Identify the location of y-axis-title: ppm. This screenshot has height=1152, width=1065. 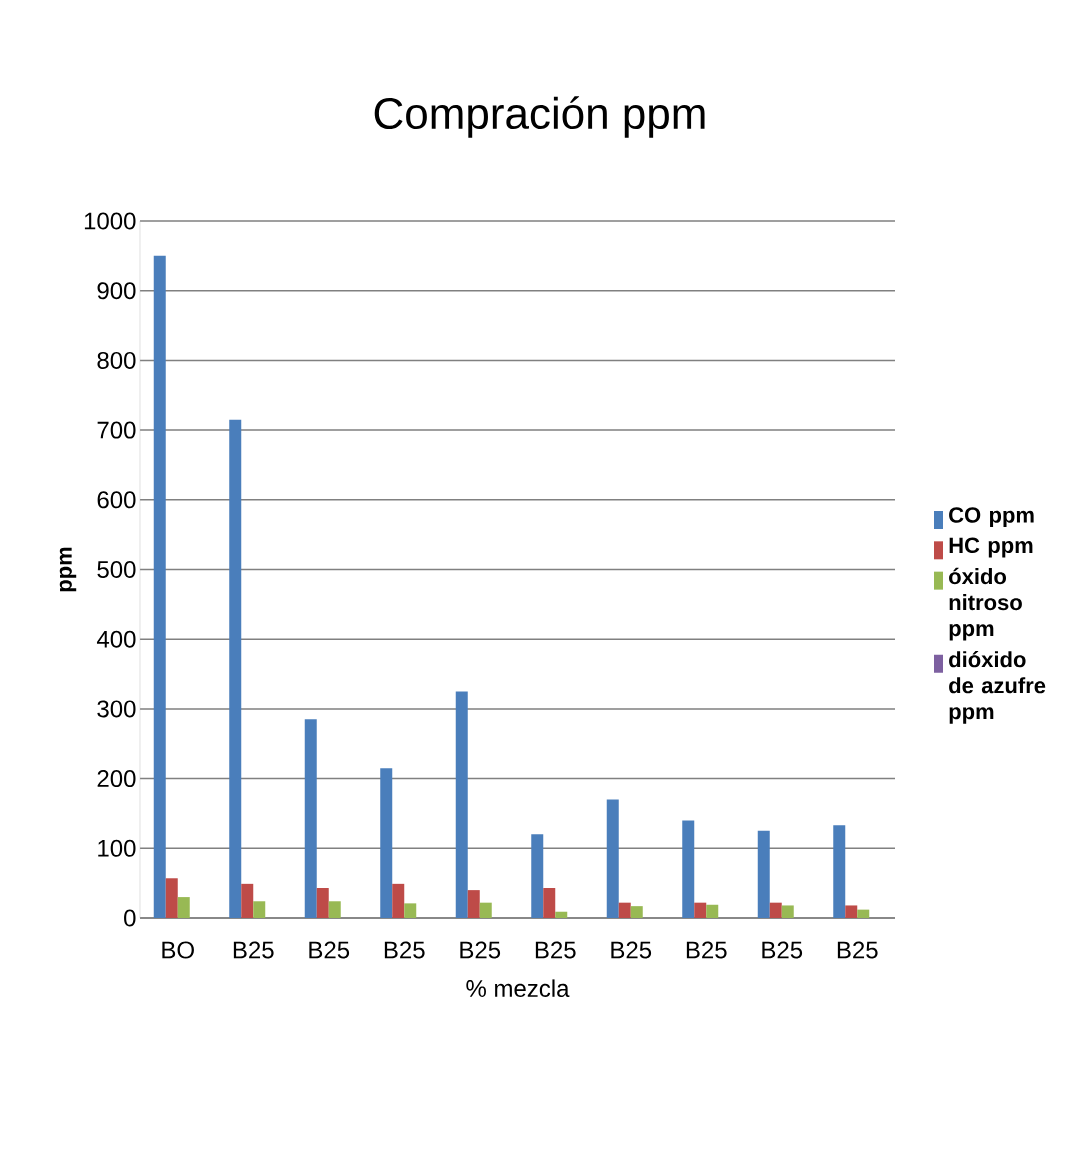
(68, 569).